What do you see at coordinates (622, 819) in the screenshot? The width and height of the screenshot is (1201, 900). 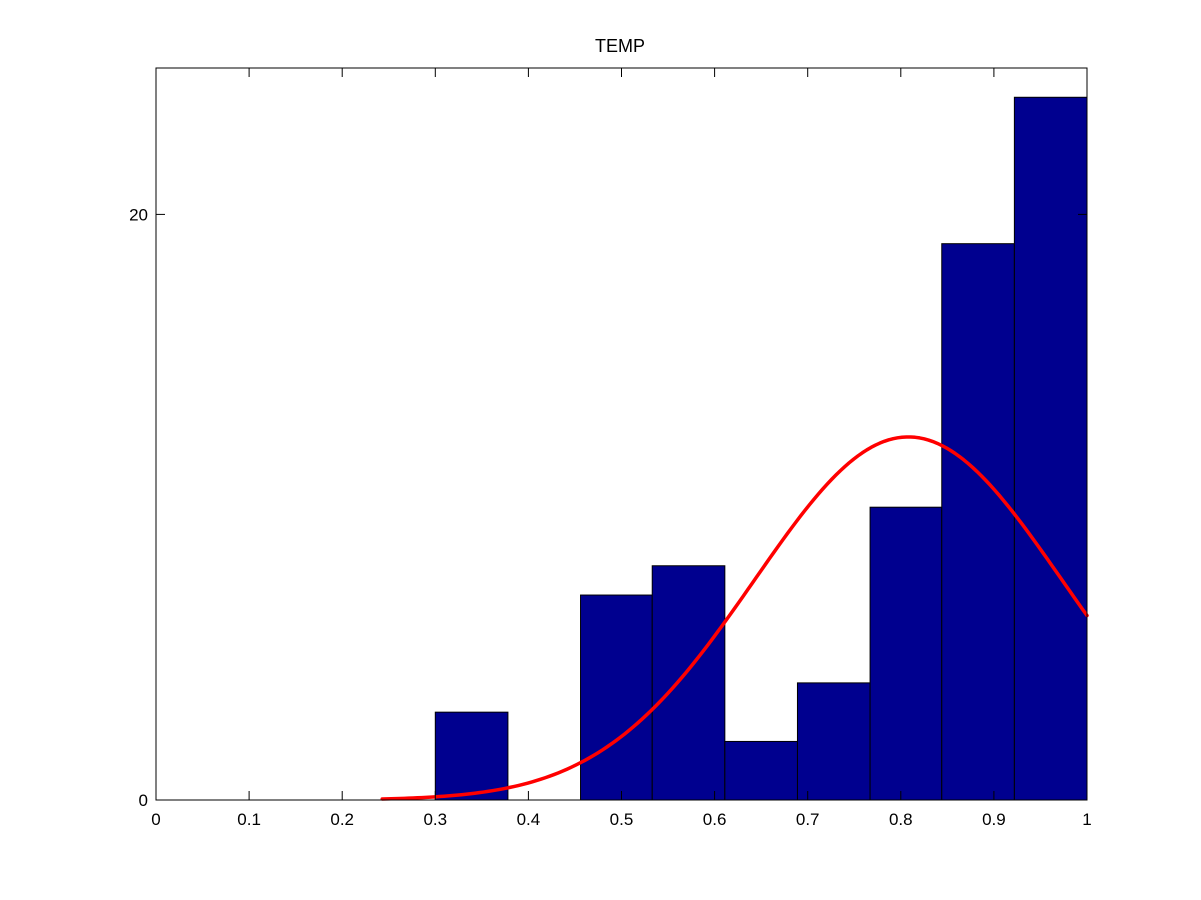 I see `x-tick-label: 0.5` at bounding box center [622, 819].